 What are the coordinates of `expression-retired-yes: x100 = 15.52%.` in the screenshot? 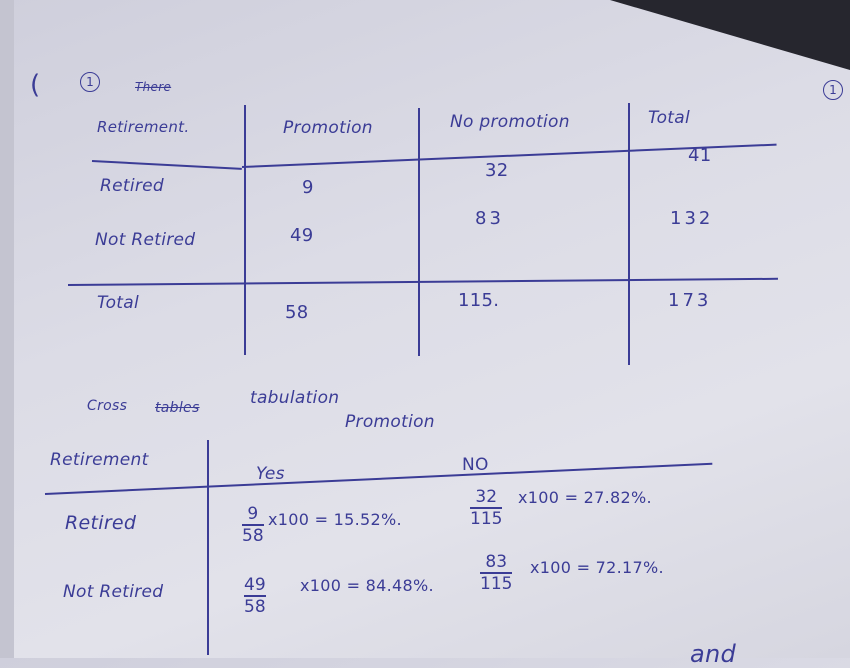 It's located at (335, 519).